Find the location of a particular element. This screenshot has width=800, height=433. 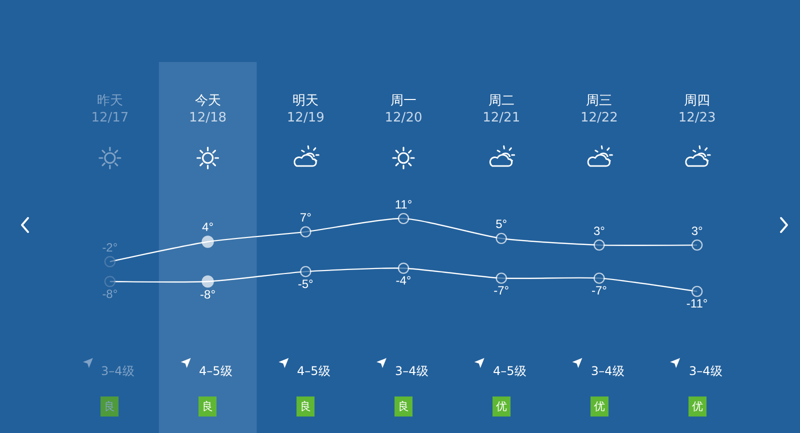

x-tick-label: 周一 12/20 is located at coordinates (403, 110).